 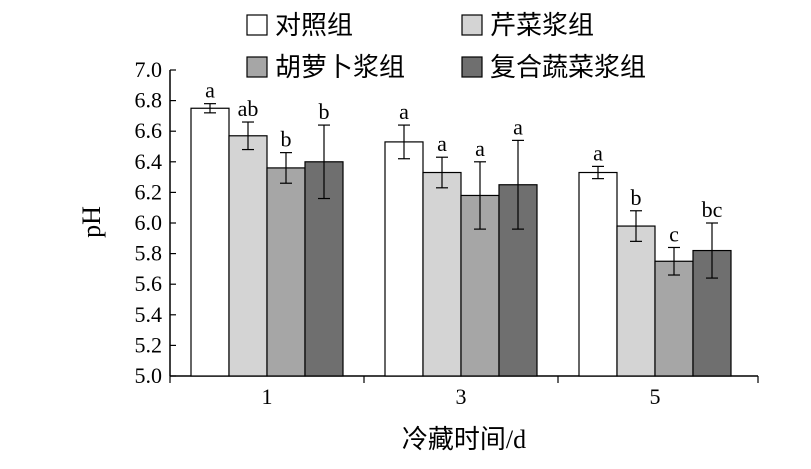 I want to click on y-tick-label: 5.0, so click(x=149, y=375).